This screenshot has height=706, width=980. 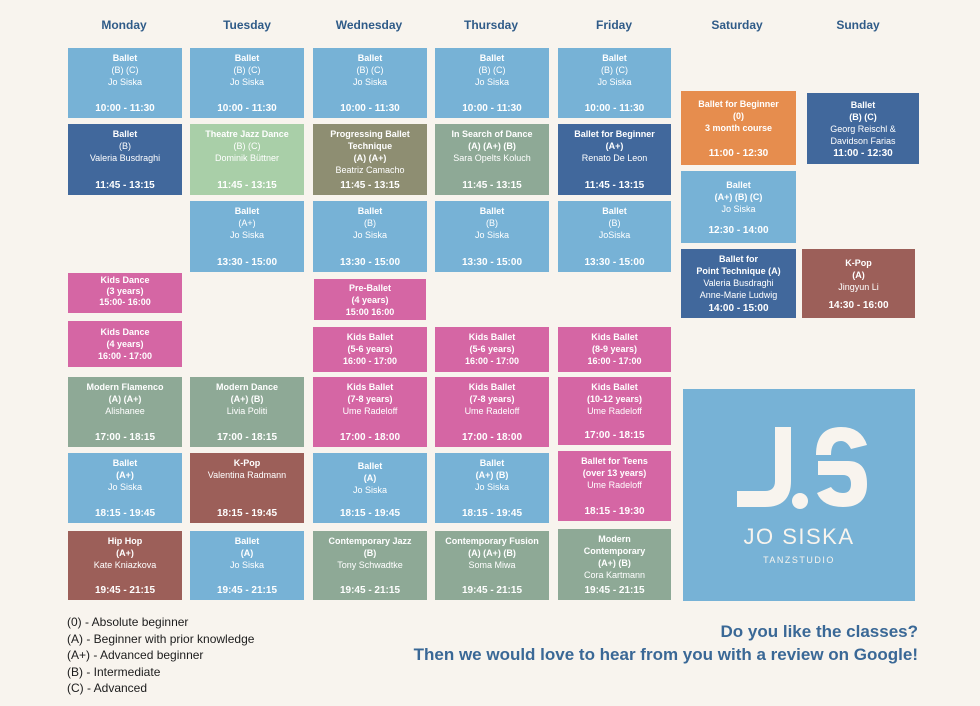 I want to click on class-card: Ballet (A) Jo Siska 19:45 - 21:15, so click(x=247, y=565).